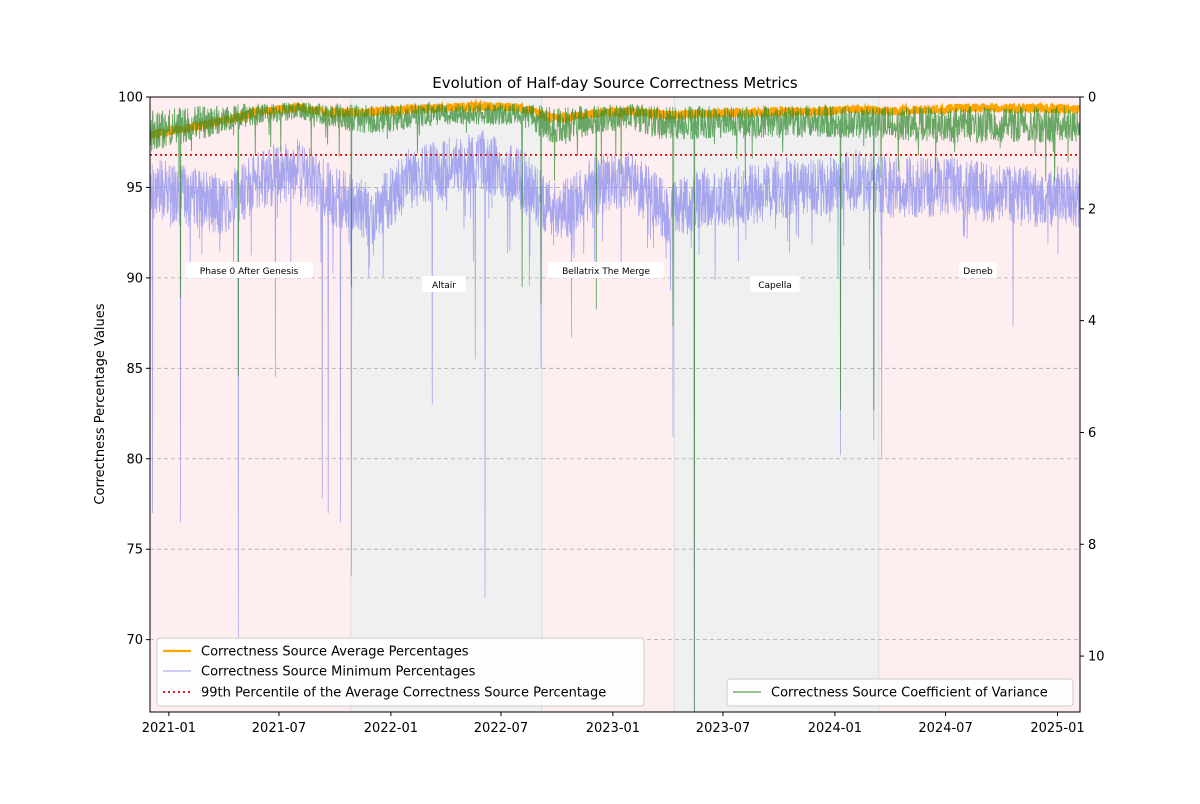 The image size is (1200, 804). Describe the element at coordinates (1092, 433) in the screenshot. I see `y2-tick-label: 6` at that location.